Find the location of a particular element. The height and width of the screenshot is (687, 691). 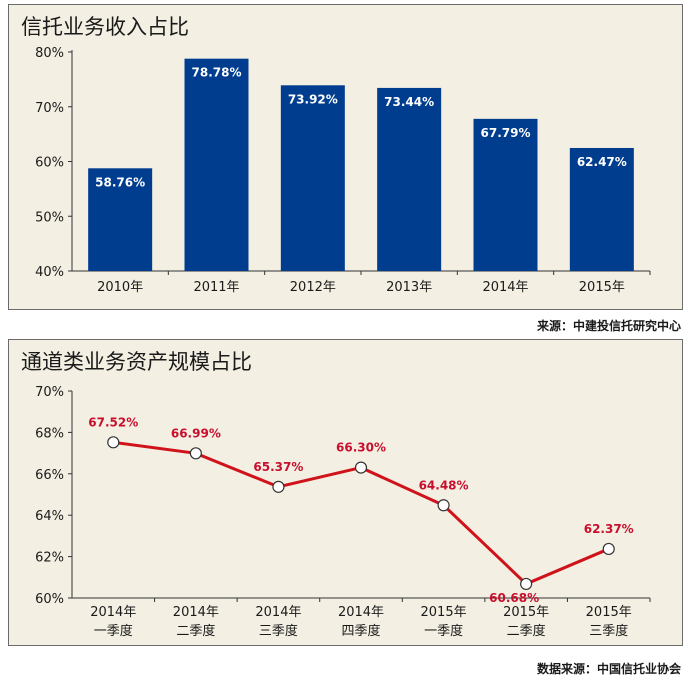

x-tick-label: 2010年 is located at coordinates (120, 287).